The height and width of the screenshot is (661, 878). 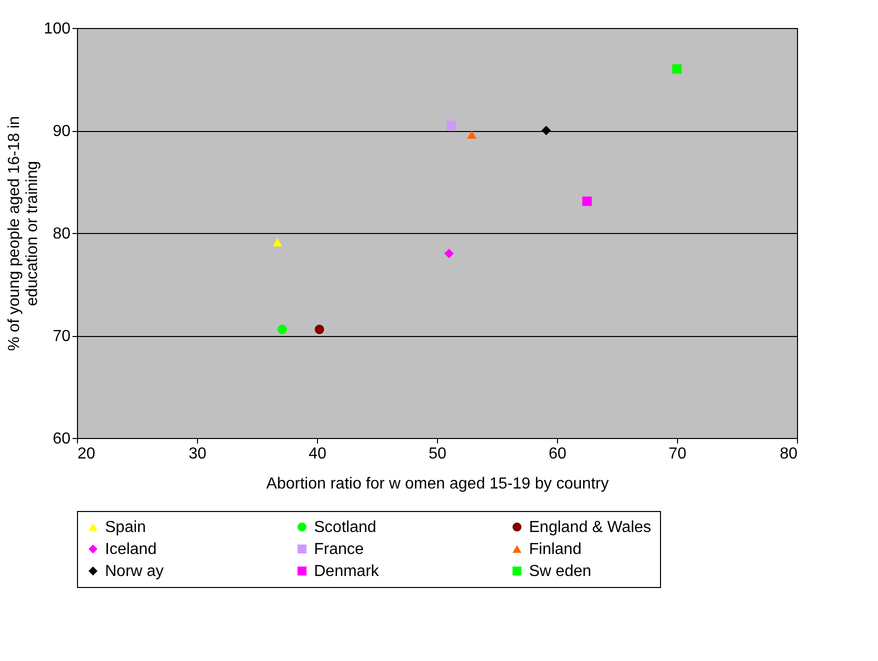 What do you see at coordinates (555, 549) in the screenshot?
I see `legend-label: Finland` at bounding box center [555, 549].